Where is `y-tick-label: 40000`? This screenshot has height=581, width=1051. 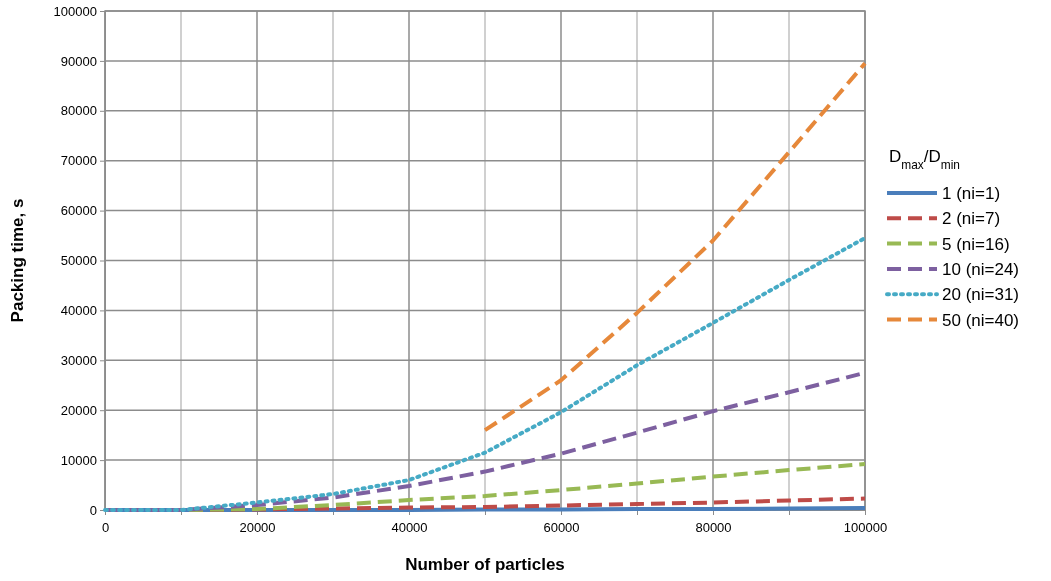 y-tick-label: 40000 is located at coordinates (78, 311).